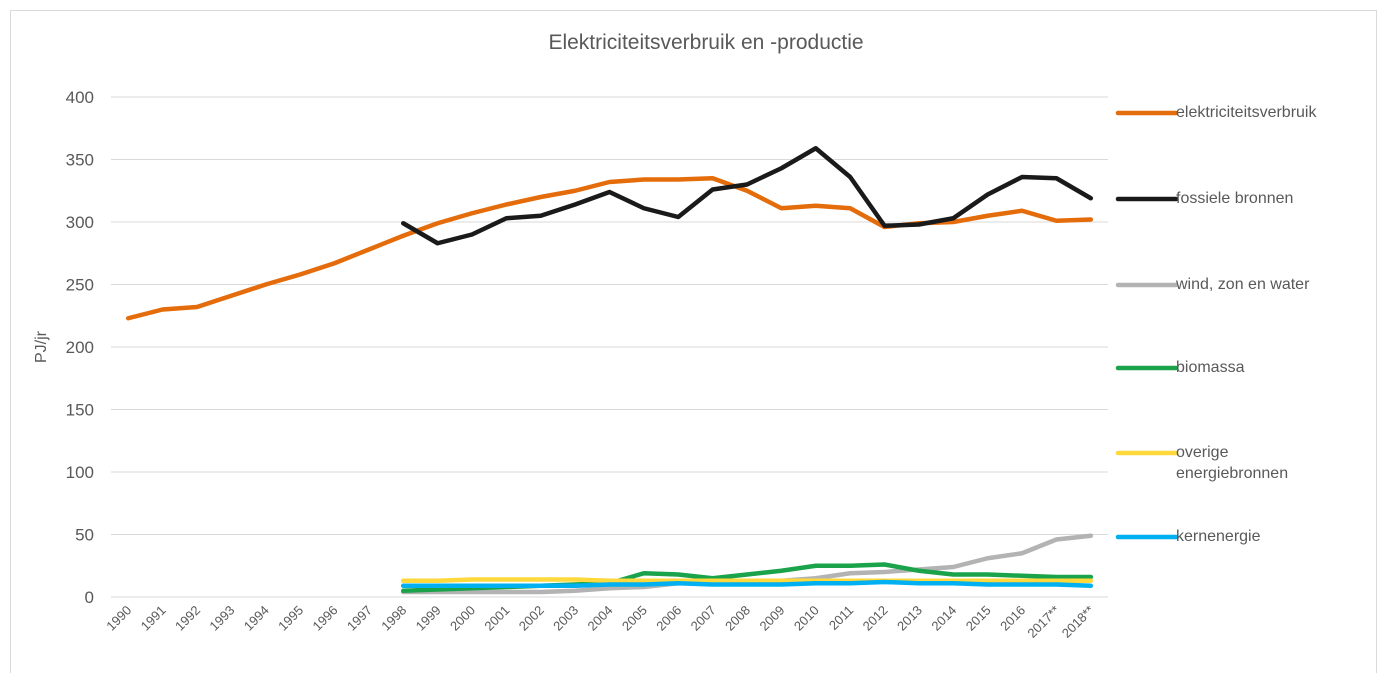 This screenshot has width=1387, height=673. Describe the element at coordinates (80, 160) in the screenshot. I see `y-tick-label: 350` at that location.